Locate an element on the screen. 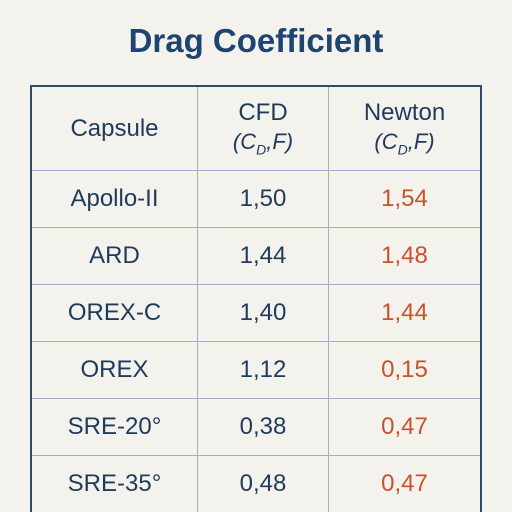 The height and width of the screenshot is (512, 512). cell-text: 1,12 is located at coordinates (263, 369).